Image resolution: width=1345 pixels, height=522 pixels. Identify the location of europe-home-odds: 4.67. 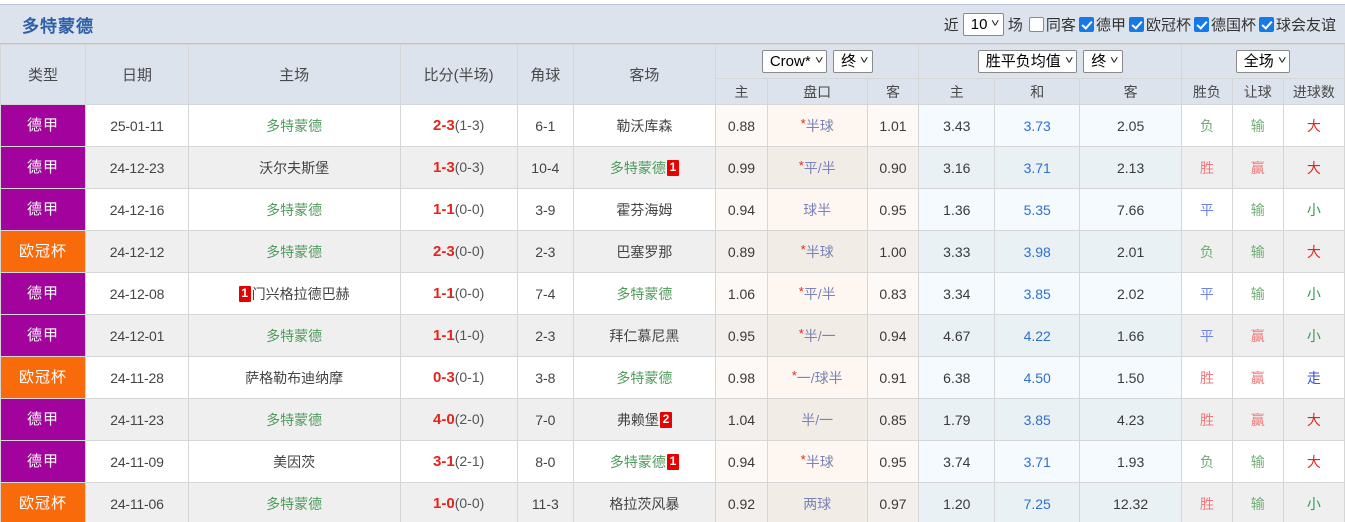
(957, 335).